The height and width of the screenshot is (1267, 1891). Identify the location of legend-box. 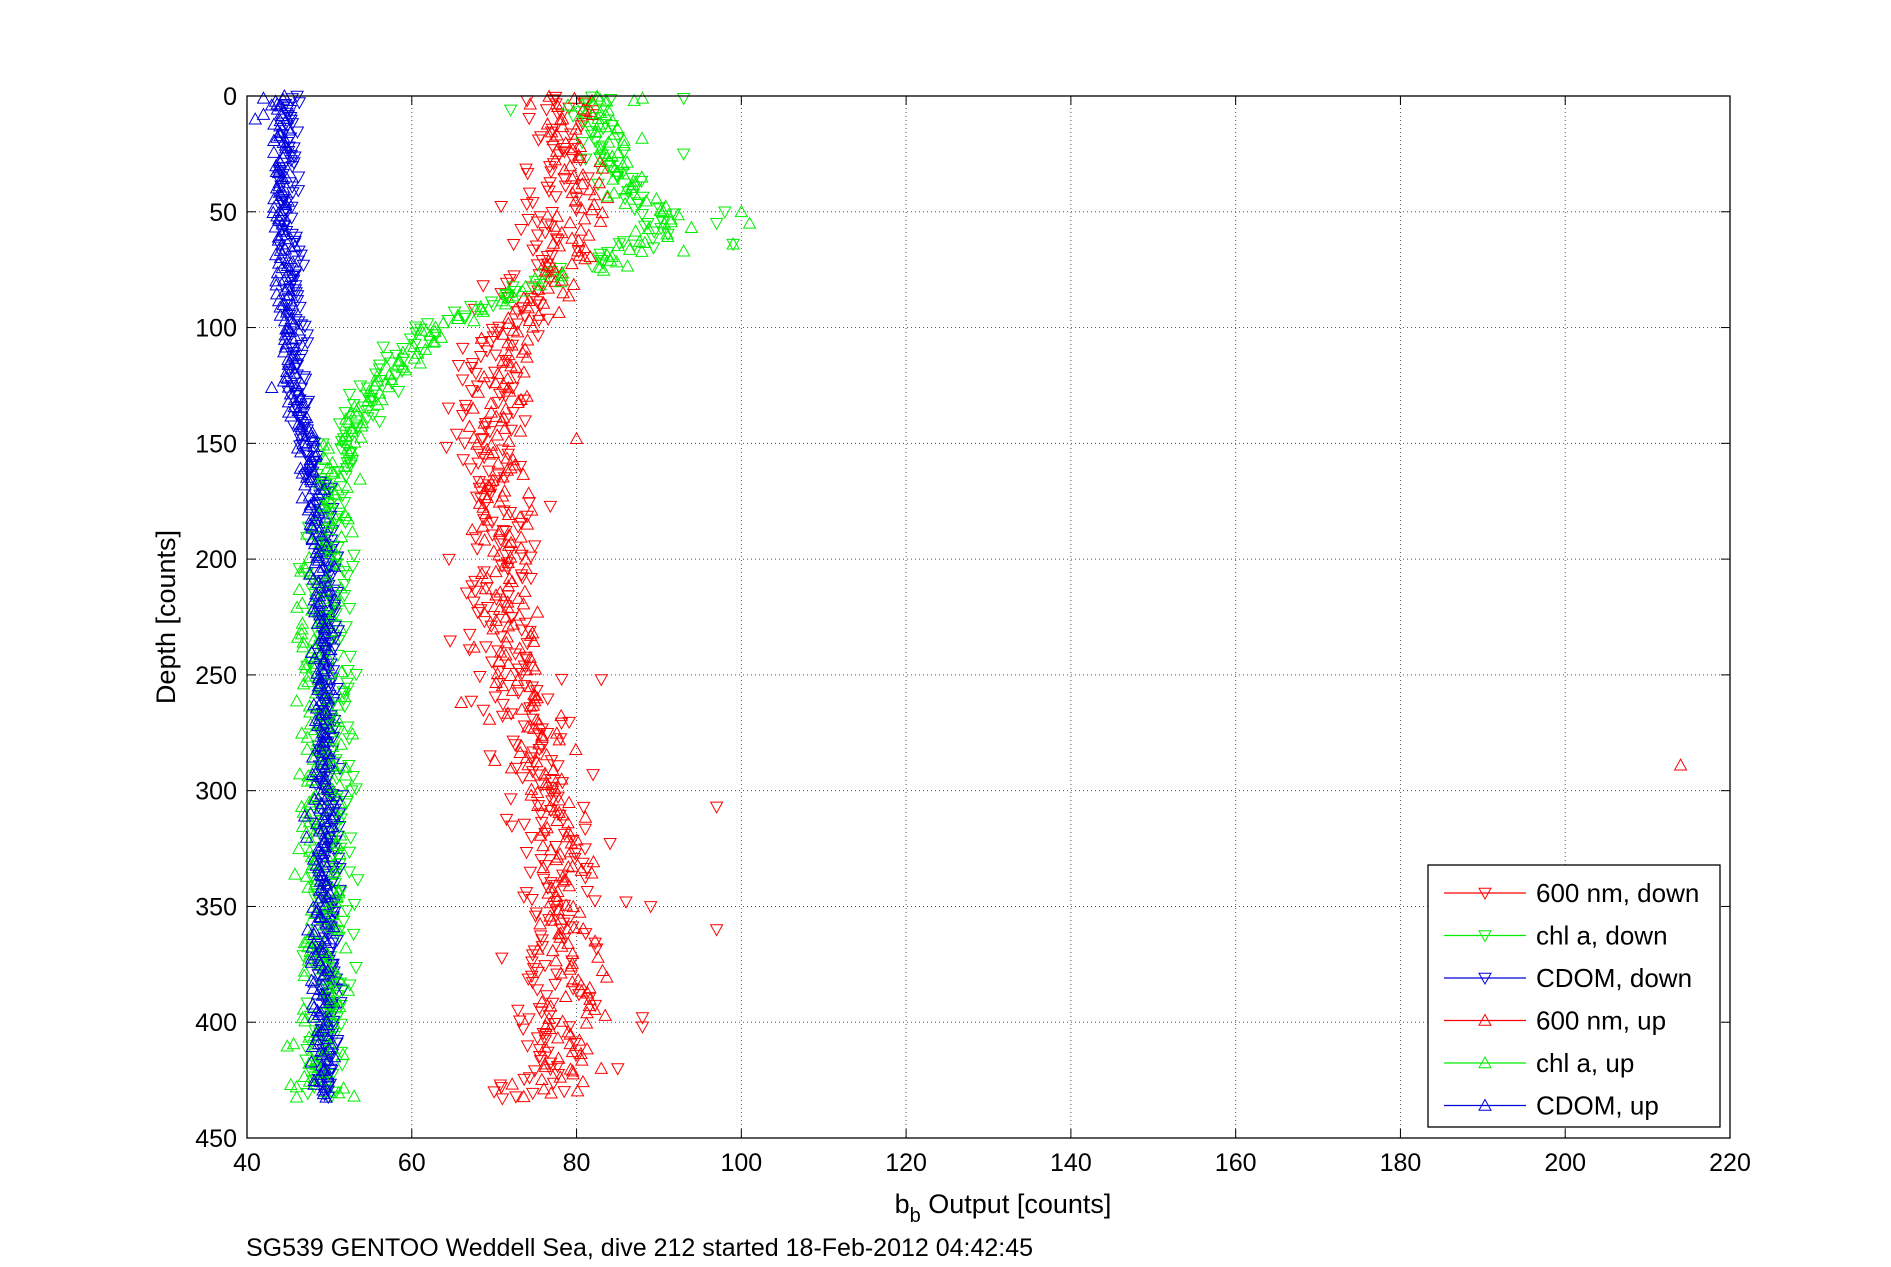
(1574, 996).